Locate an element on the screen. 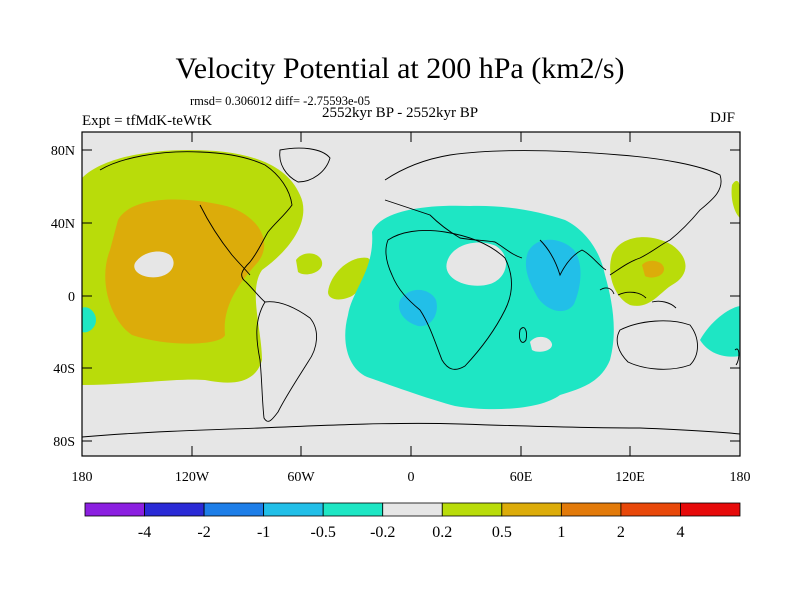 The height and width of the screenshot is (600, 800). lon-label-180w: 180 is located at coordinates (82, 477).